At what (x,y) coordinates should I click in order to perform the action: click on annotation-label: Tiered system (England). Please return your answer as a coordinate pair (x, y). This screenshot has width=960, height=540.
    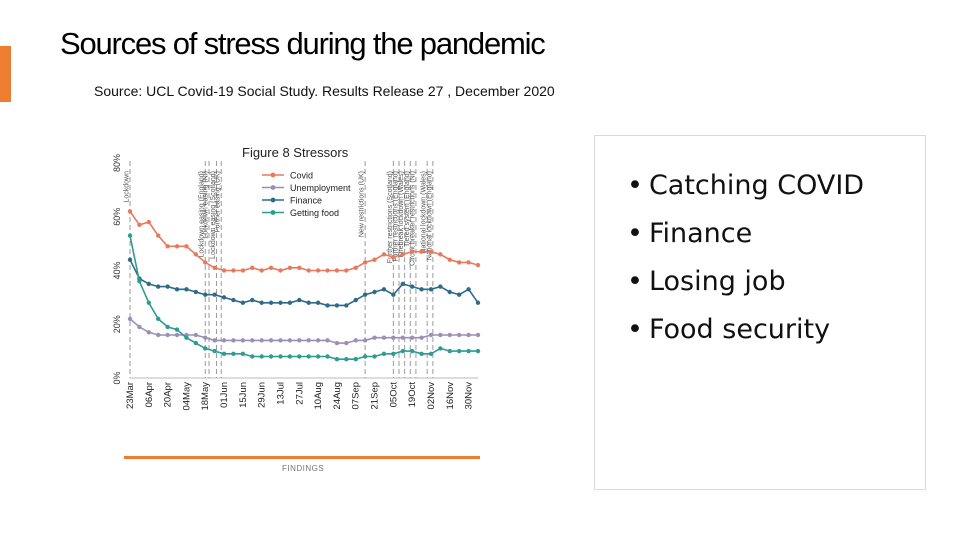
    Looking at the image, I should click on (407, 209).